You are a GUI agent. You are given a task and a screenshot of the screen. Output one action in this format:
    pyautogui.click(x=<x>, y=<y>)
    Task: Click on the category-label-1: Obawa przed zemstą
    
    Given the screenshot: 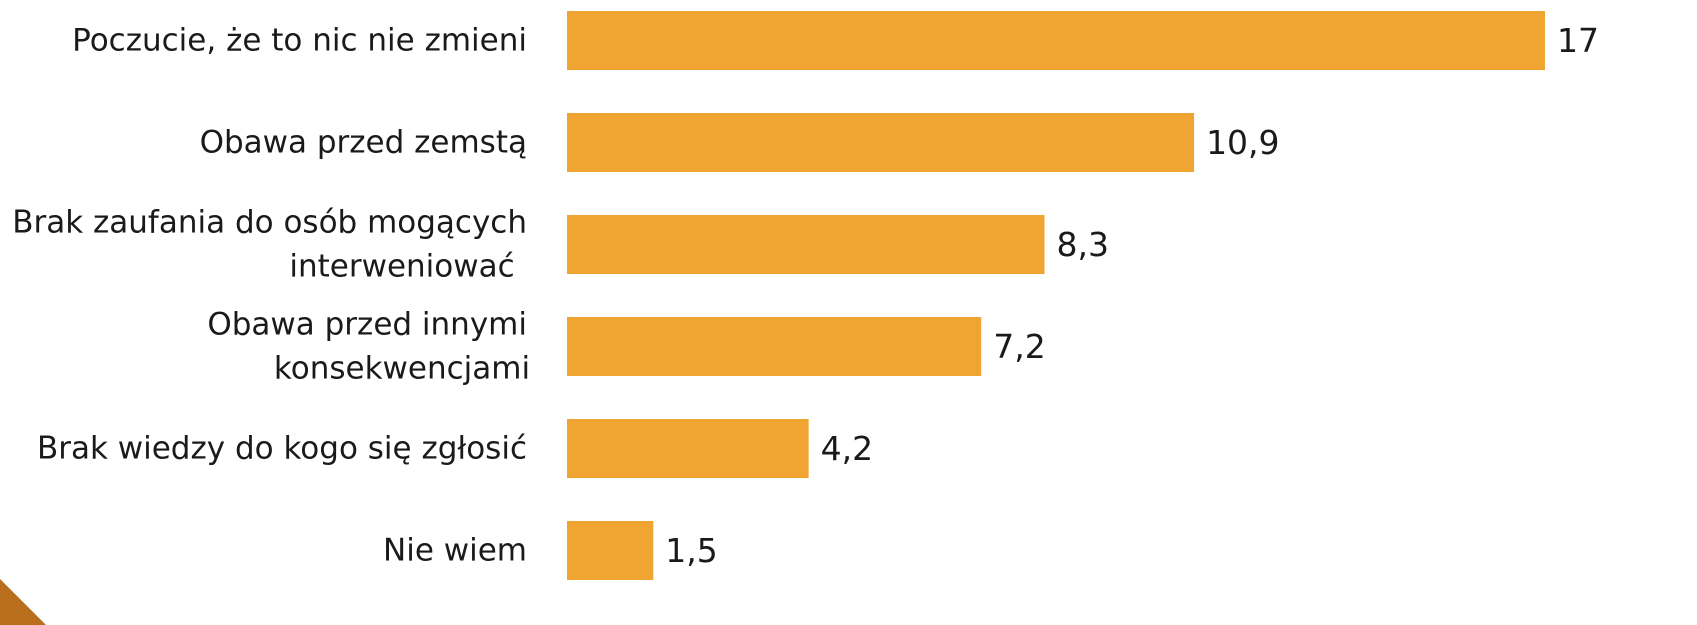 What is the action you would take?
    pyautogui.click(x=363, y=143)
    